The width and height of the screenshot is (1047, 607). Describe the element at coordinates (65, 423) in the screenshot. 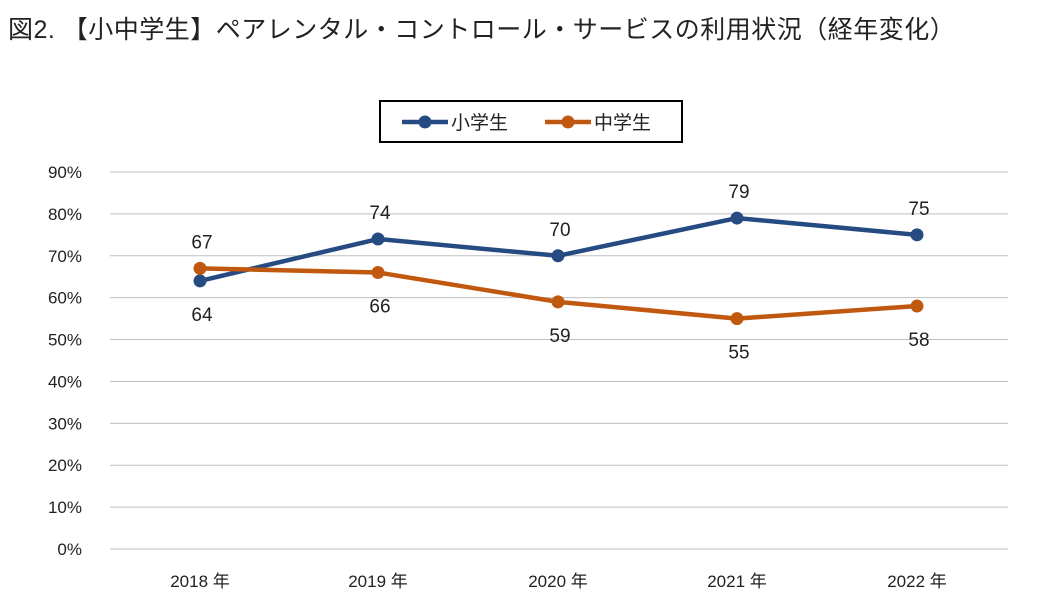

I see `y-tick-label: 30%` at that location.